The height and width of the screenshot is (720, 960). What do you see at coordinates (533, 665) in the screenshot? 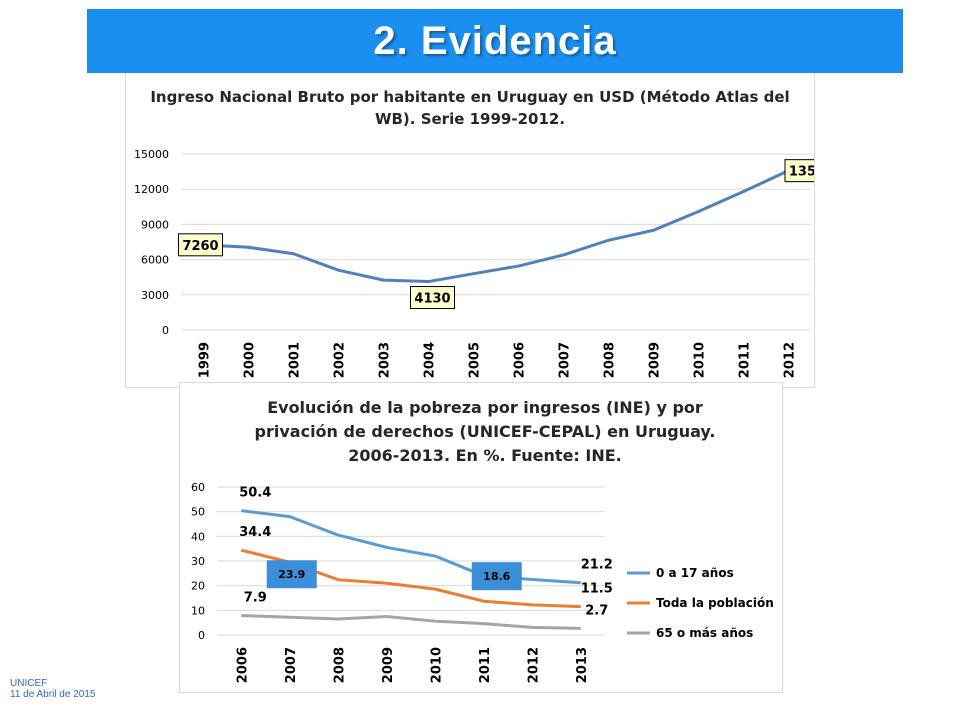
I see `chart2-x-tick: 2012` at bounding box center [533, 665].